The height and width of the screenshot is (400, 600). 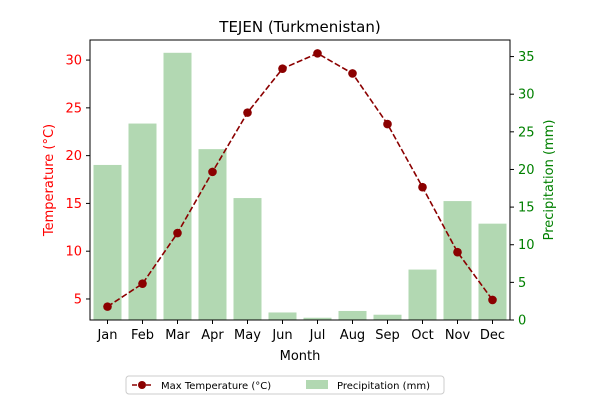 I want to click on y-left-tick-label: 10, so click(x=73, y=252).